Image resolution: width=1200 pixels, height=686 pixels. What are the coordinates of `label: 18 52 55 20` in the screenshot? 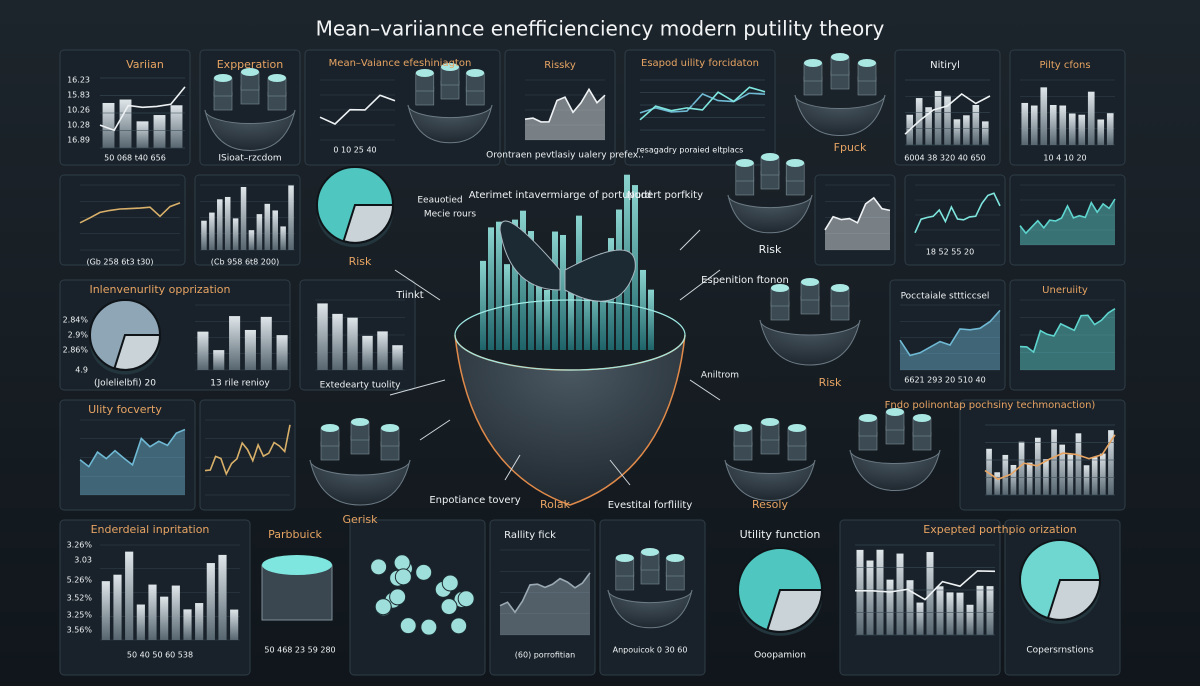 It's located at (950, 252).